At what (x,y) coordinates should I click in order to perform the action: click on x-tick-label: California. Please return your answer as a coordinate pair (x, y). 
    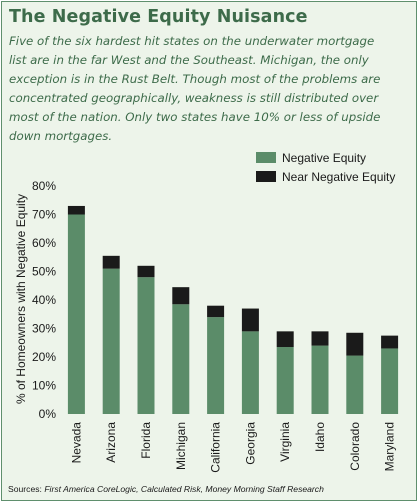
    Looking at the image, I should click on (216, 447).